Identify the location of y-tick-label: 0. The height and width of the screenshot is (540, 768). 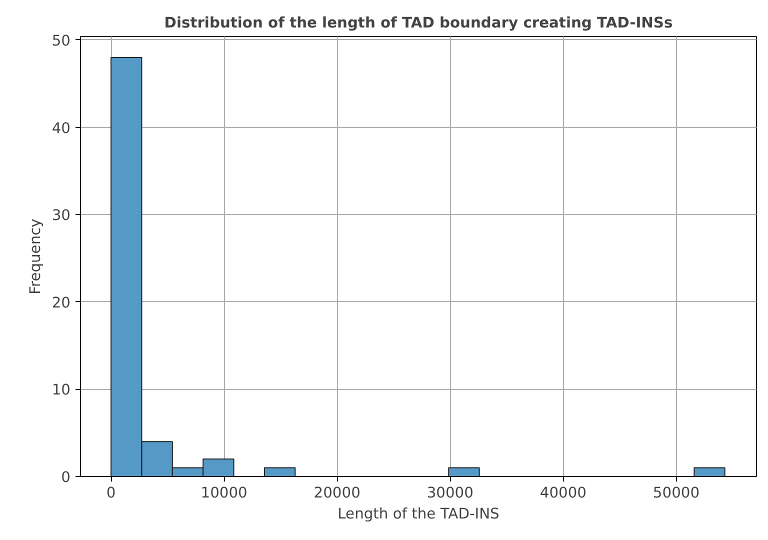
(66, 477).